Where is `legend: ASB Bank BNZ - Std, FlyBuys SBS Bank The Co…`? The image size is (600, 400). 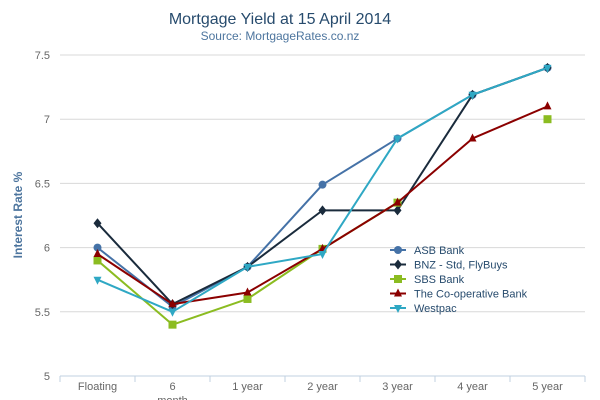 legend: ASB Bank BNZ - Std, FlyBuys SBS Bank The Co… is located at coordinates (459, 280).